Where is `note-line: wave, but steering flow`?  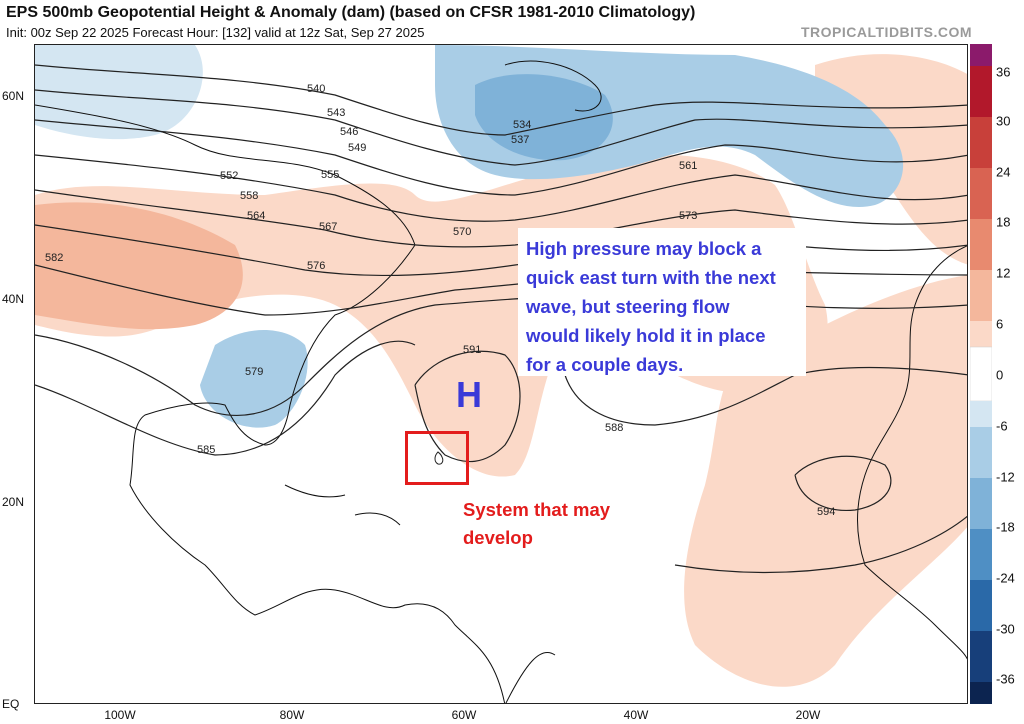
note-line: wave, but steering flow is located at coordinates (628, 306).